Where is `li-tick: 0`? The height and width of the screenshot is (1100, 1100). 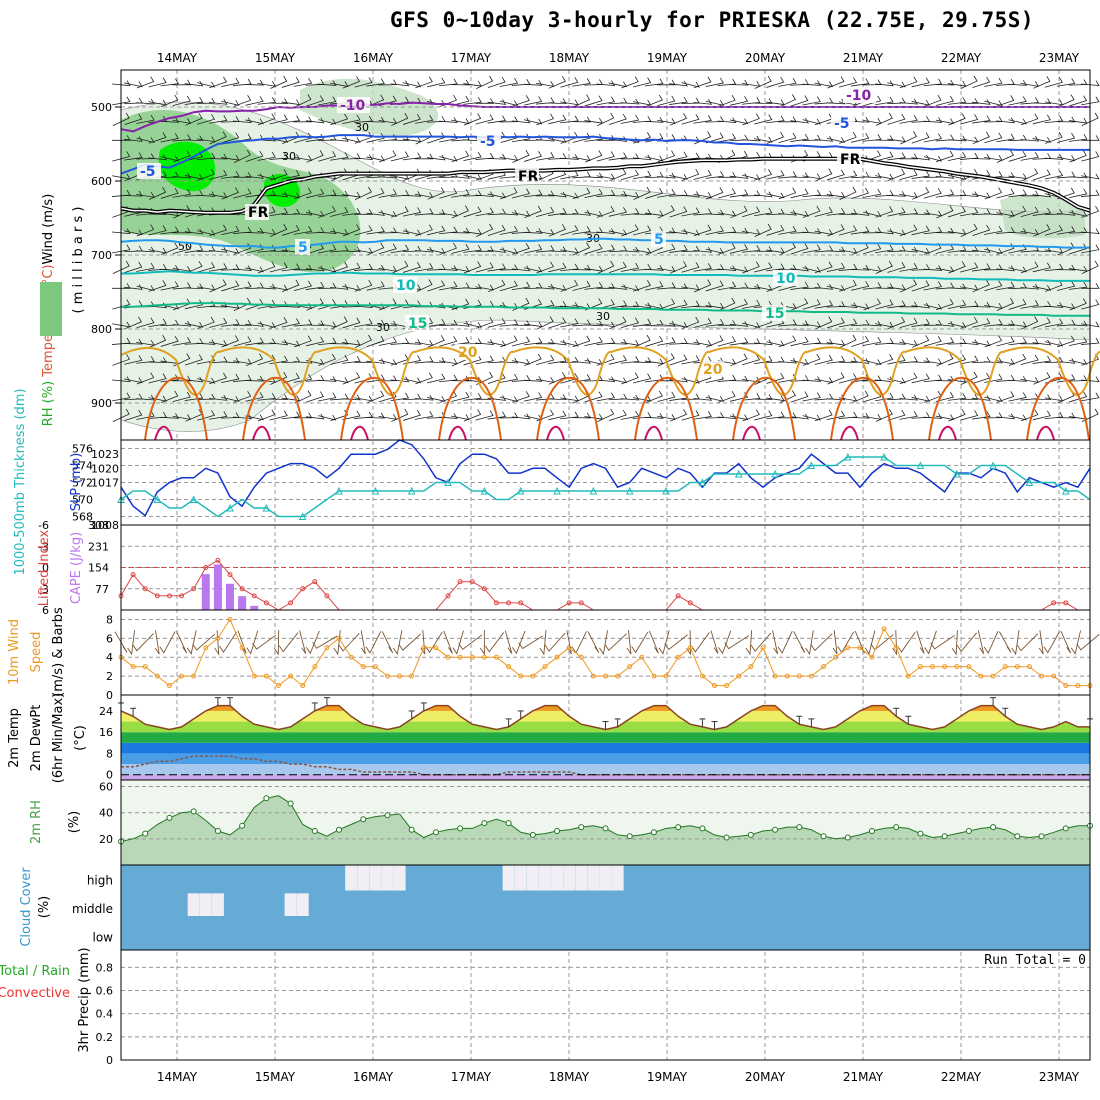 li-tick: 0 is located at coordinates (45, 568).